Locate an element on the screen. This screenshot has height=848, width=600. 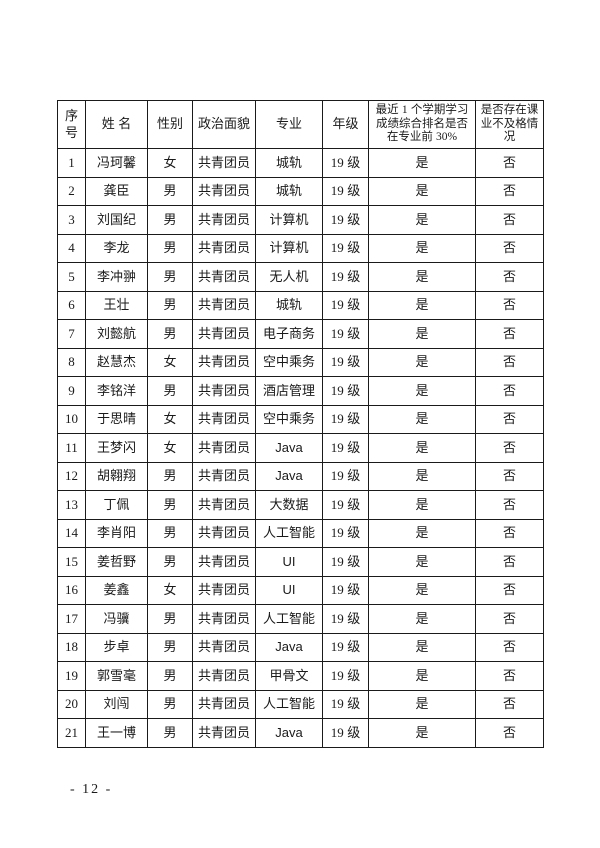
table-row: 17 冯骥男共青团员 人工智能 19 级是否 is located at coordinates (300, 619).